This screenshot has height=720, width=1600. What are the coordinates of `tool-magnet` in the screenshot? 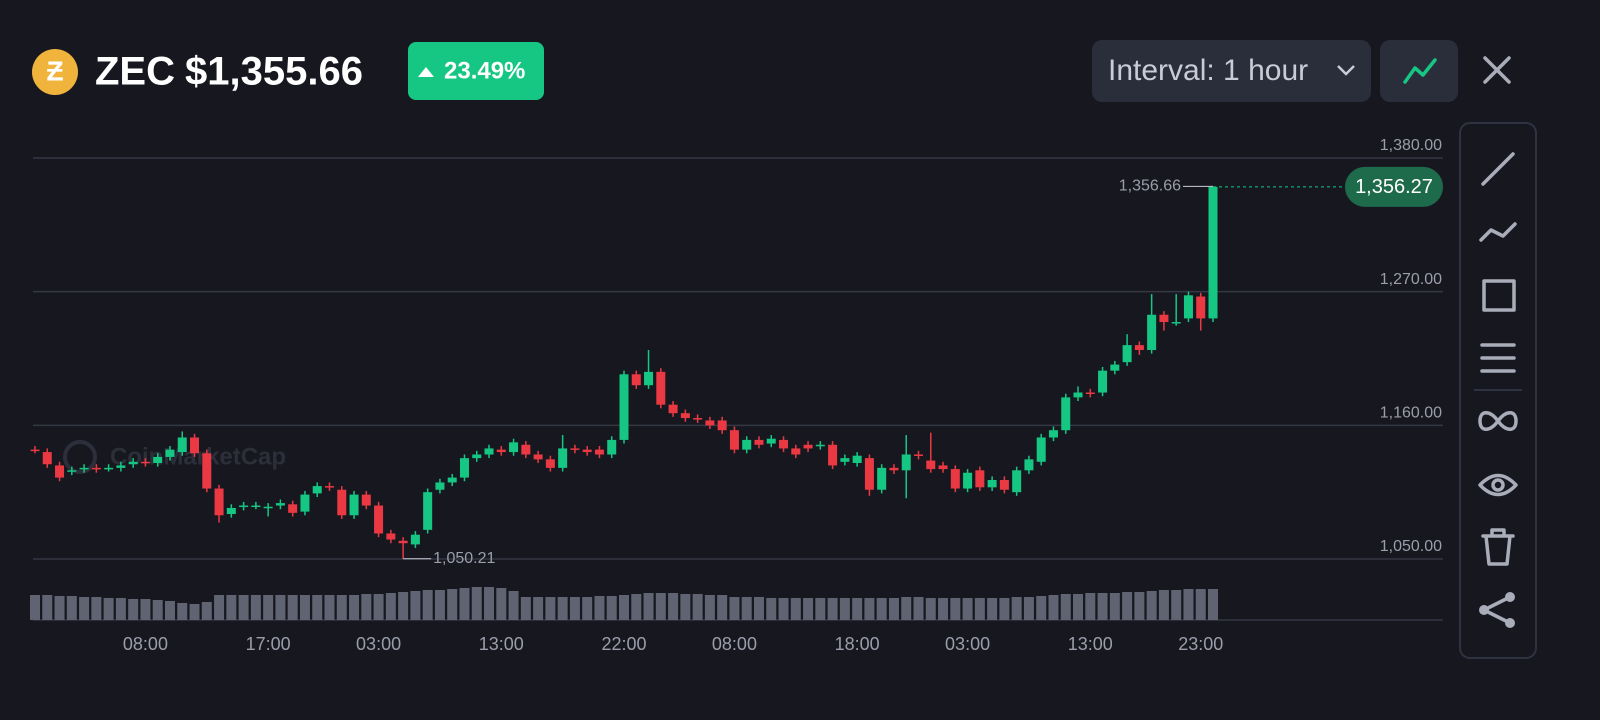 It's located at (1498, 421).